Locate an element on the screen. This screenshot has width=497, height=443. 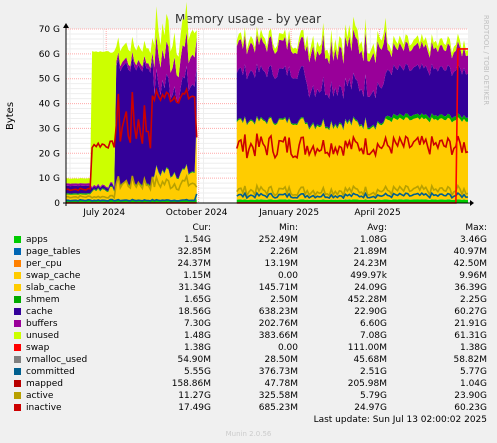
legend-min-value: 376.73M is located at coordinates (278, 372).